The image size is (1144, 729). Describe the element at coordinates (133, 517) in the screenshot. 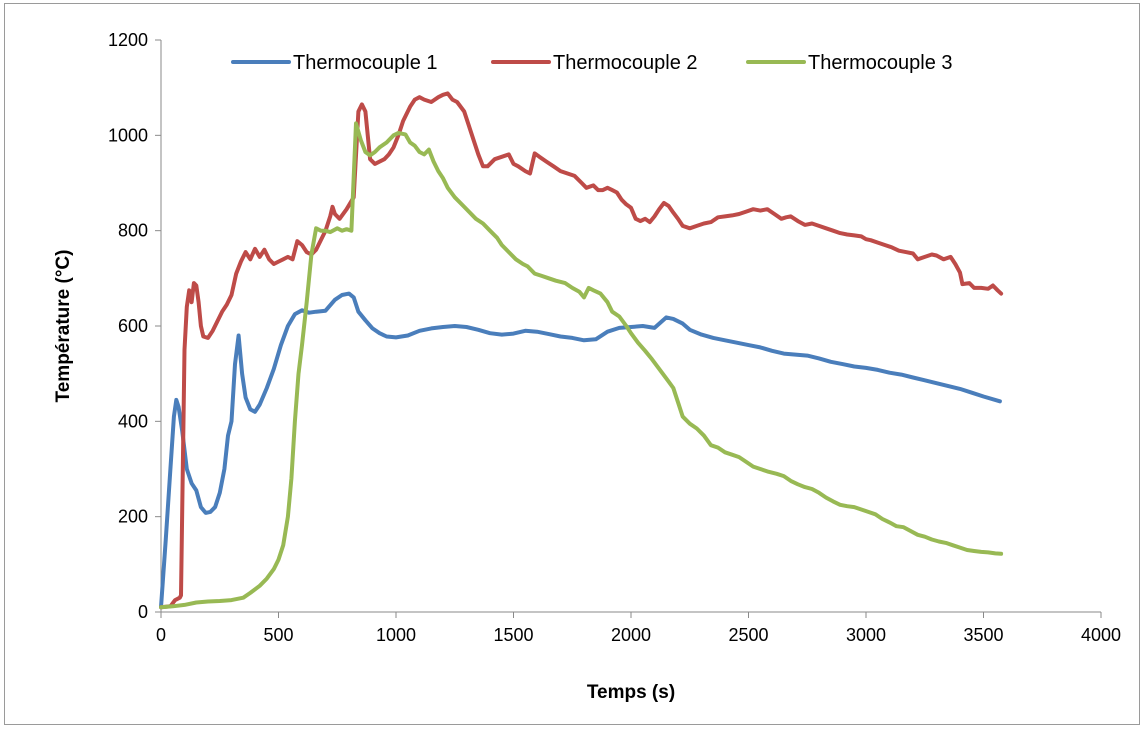

I see `y-tick-label: 200` at that location.